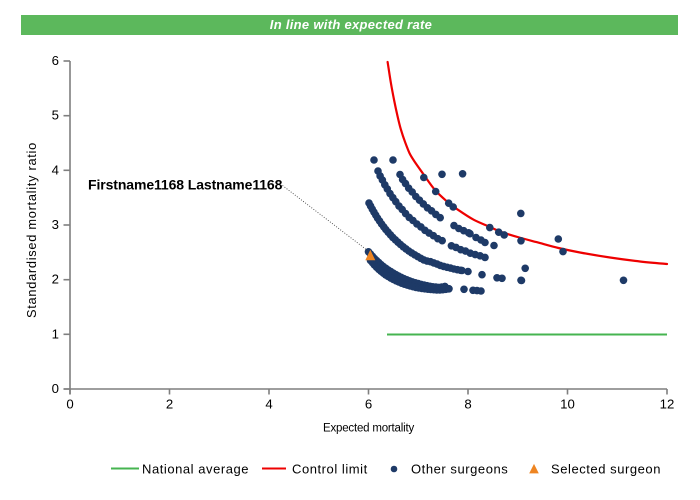 This screenshot has width=700, height=500. I want to click on svg-text: Expected mortality, so click(368, 429).